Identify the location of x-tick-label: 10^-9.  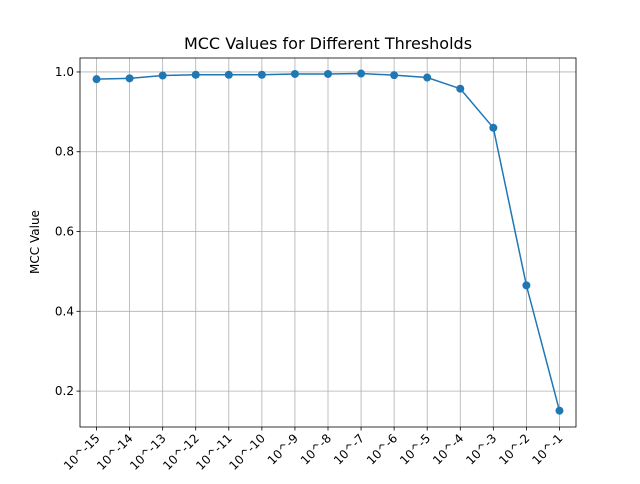
(283, 449).